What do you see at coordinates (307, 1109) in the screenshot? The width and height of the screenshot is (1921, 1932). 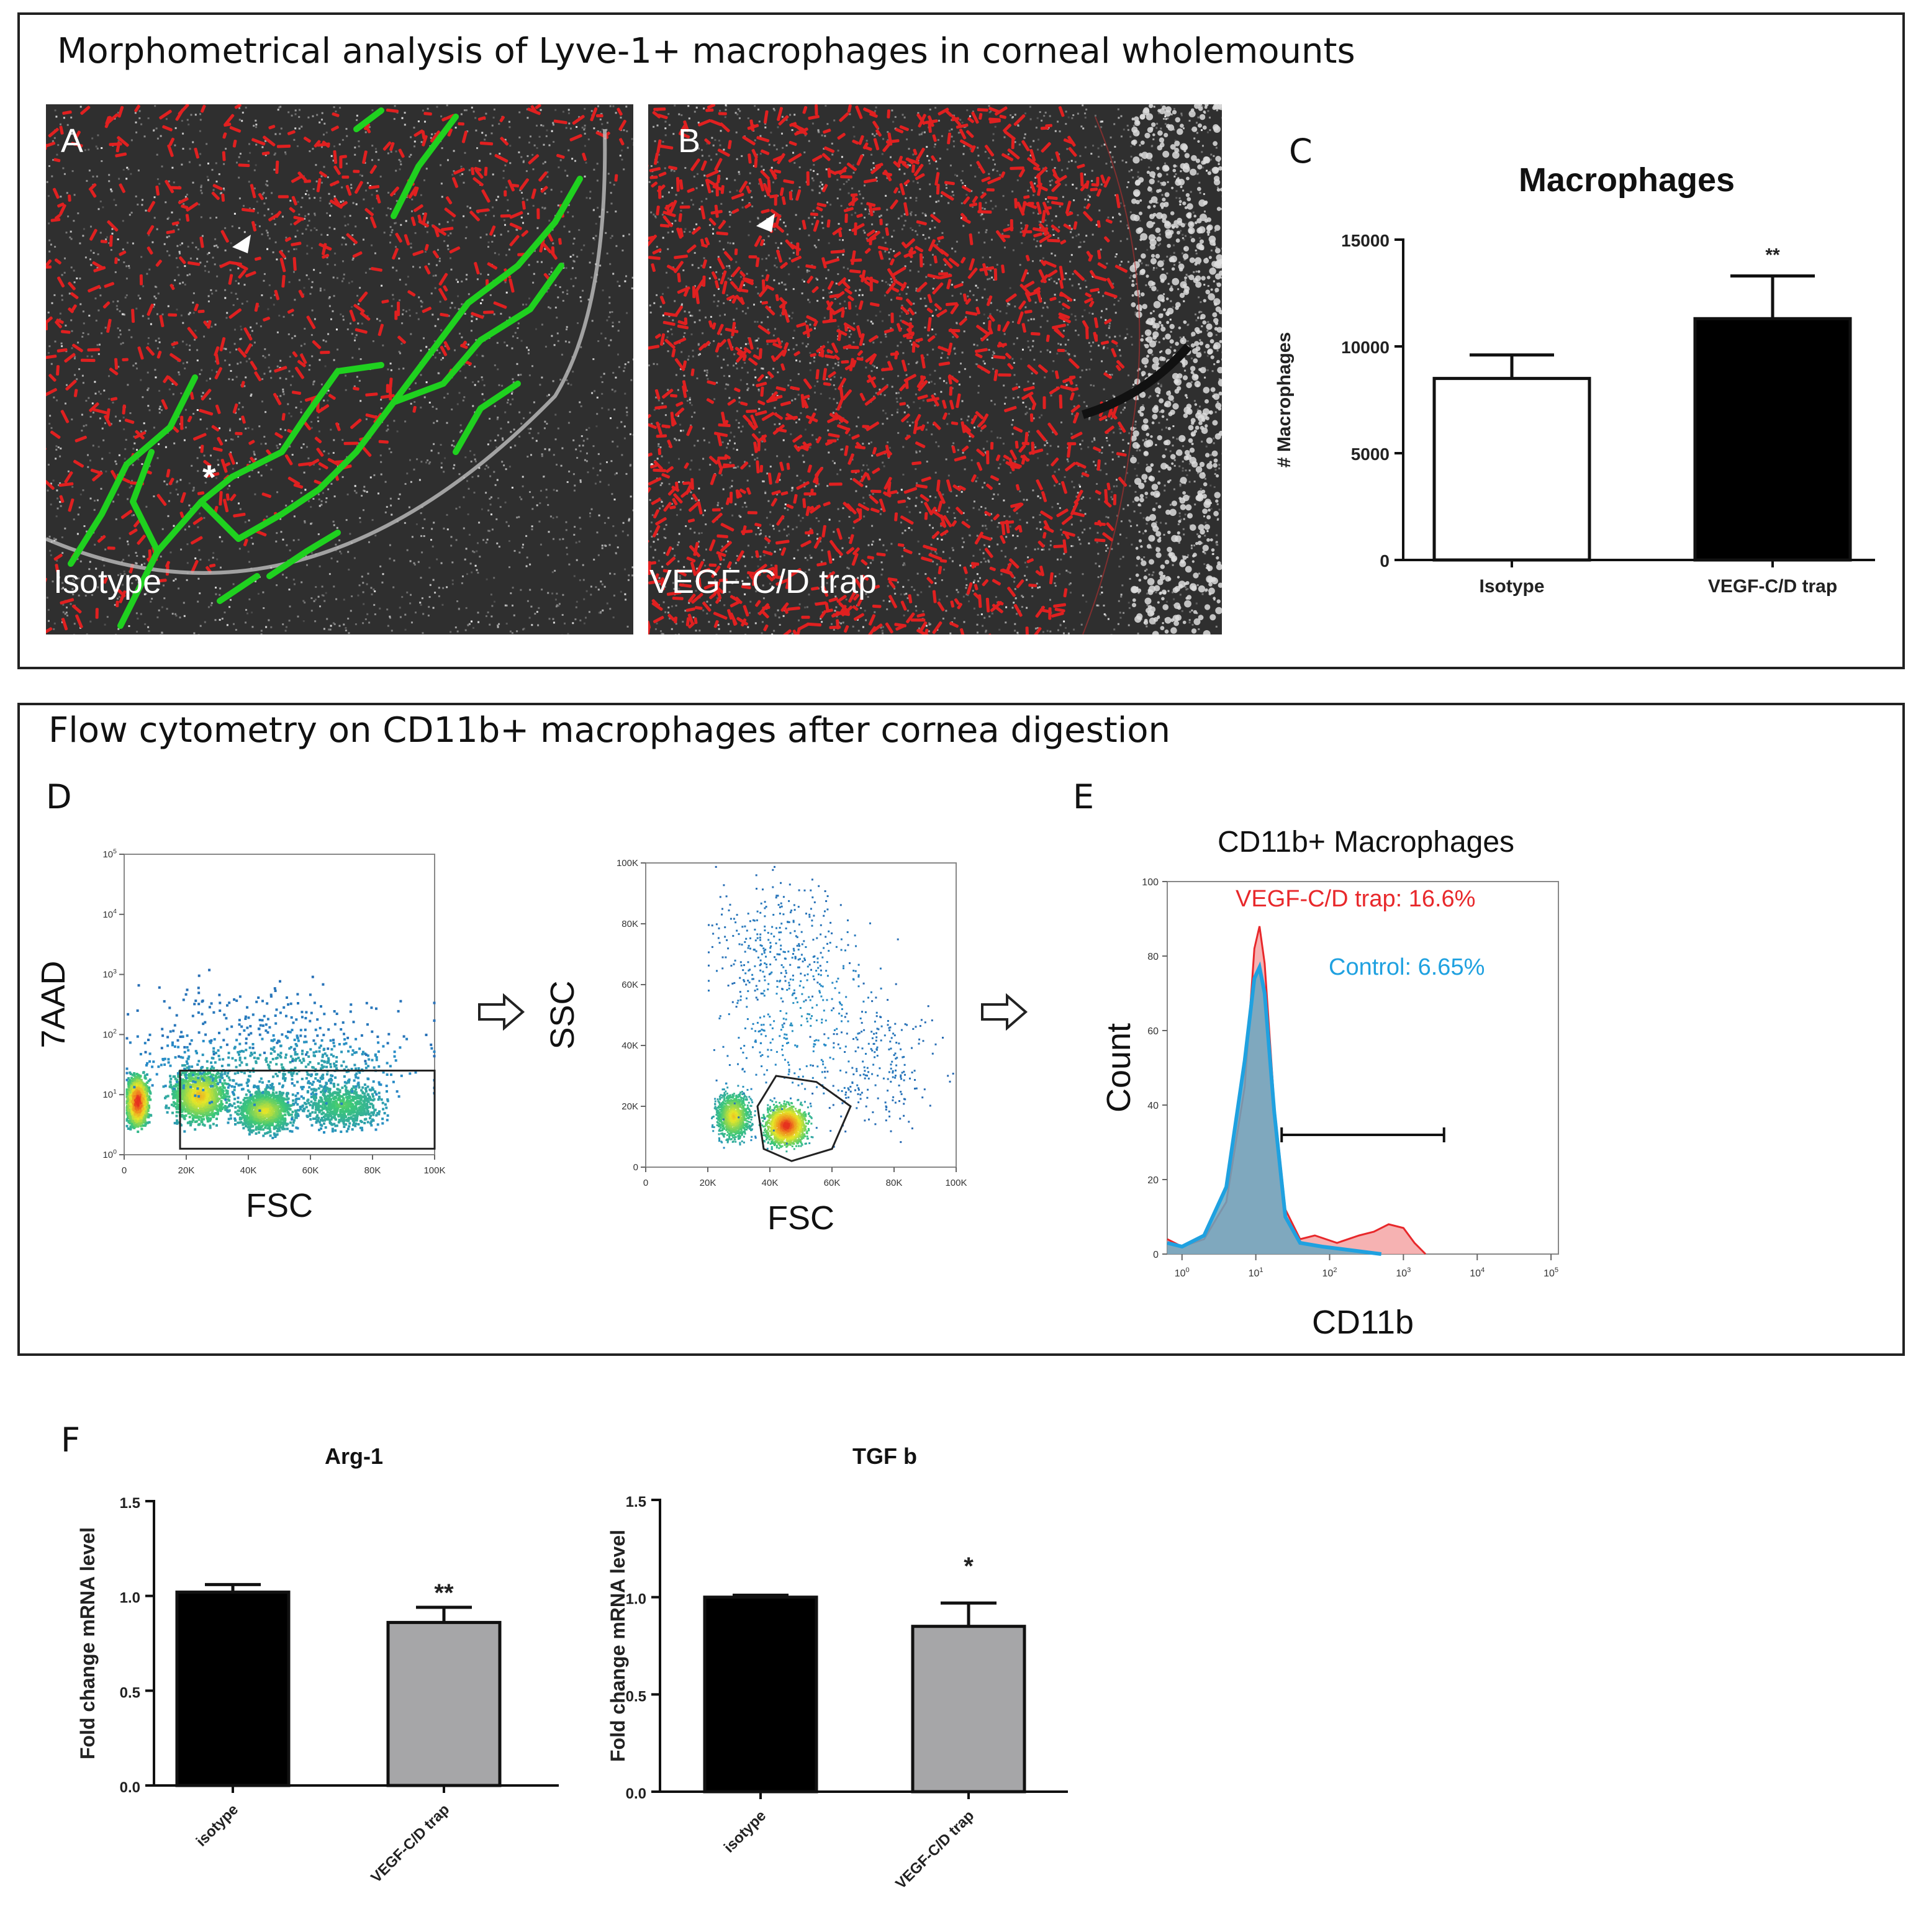 I see `gate-rectangle` at bounding box center [307, 1109].